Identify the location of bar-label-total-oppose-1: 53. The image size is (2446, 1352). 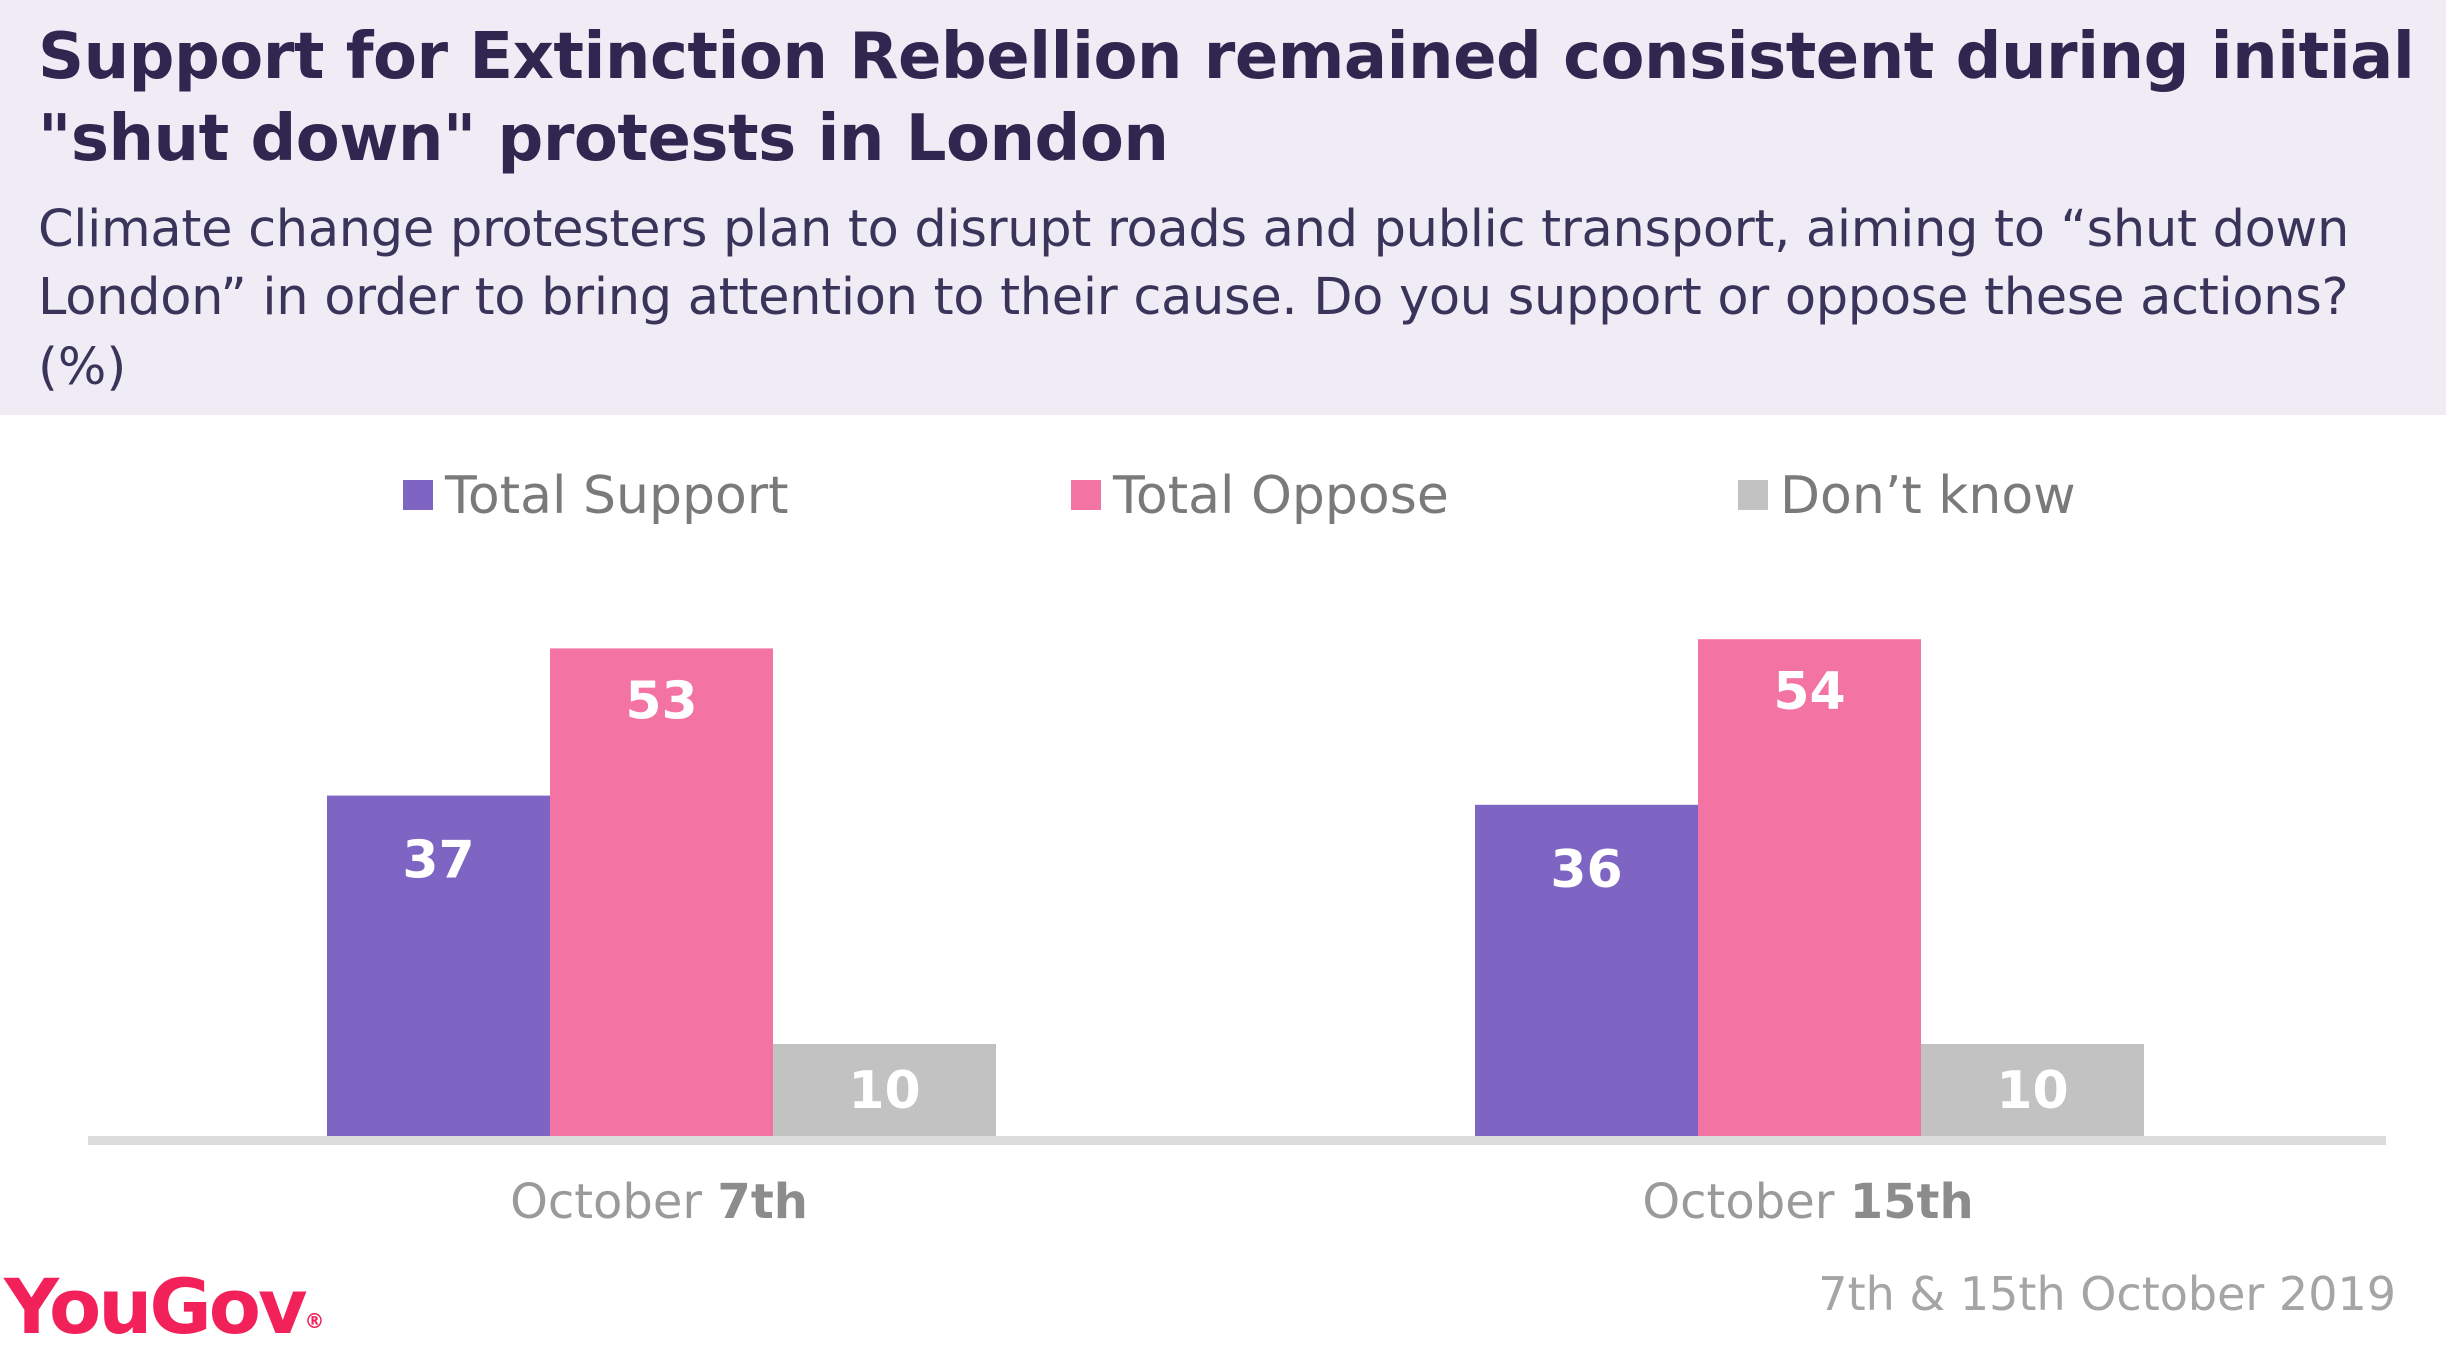
(661, 701).